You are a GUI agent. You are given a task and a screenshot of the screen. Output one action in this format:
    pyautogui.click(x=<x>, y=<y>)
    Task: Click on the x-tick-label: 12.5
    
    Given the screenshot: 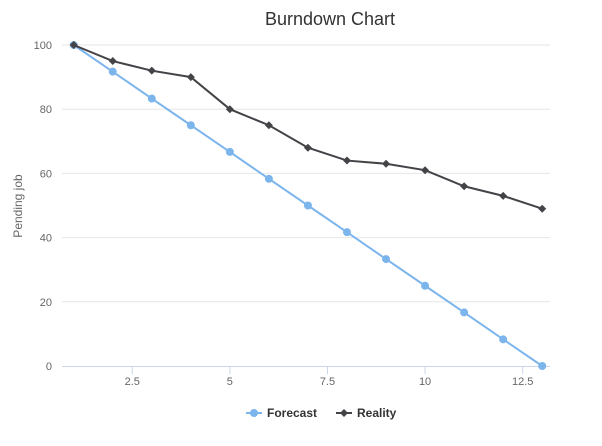 What is the action you would take?
    pyautogui.click(x=522, y=382)
    